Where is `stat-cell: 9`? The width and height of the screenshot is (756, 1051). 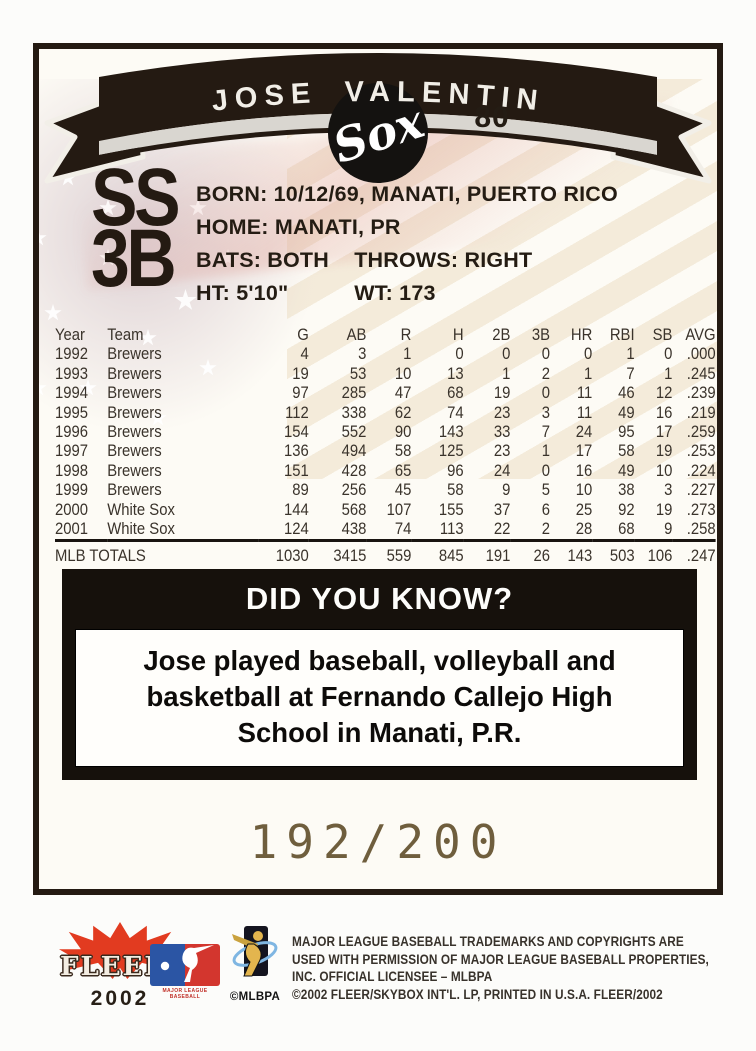
stat-cell: 9 is located at coordinates (506, 490).